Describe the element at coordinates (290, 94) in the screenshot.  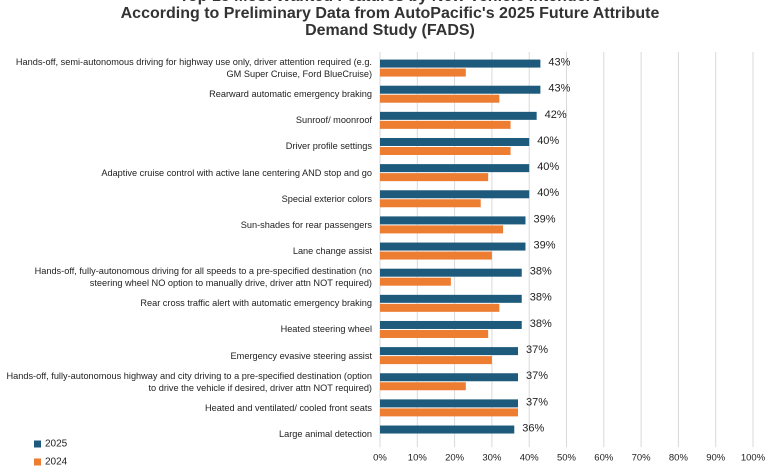
I see `category-label: Rearward automatic emergency braking` at that location.